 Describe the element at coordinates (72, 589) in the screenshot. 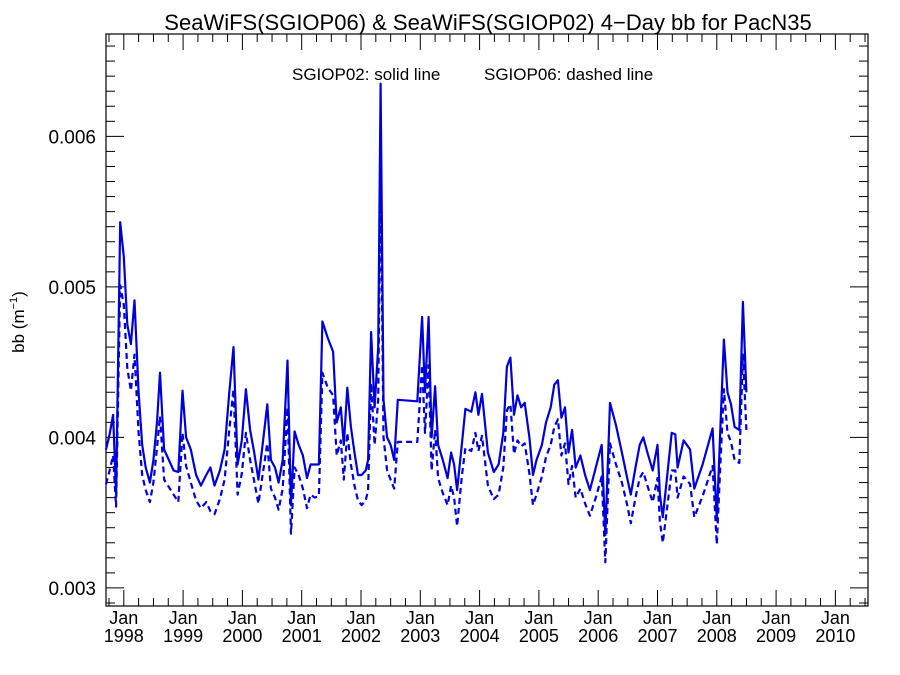

I see `y-tick-label: 0.003` at that location.